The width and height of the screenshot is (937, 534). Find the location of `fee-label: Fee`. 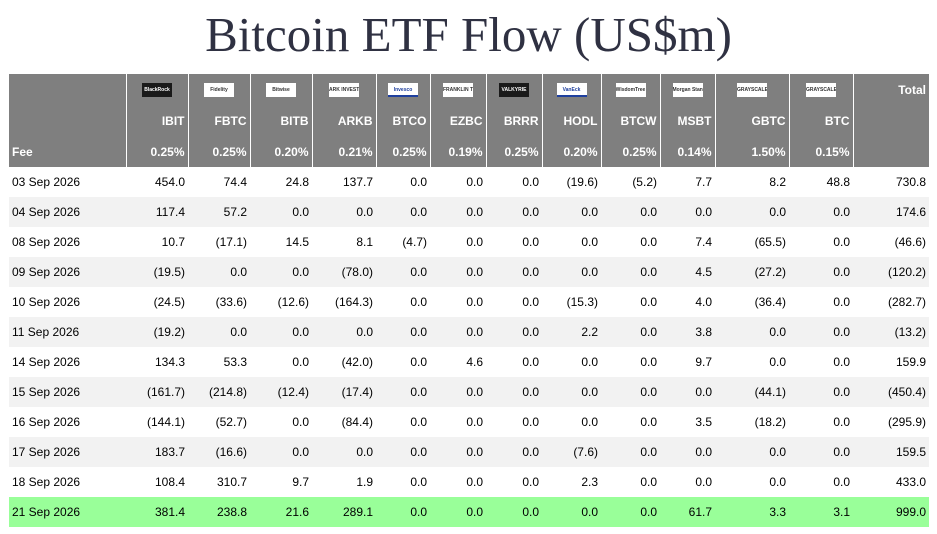

fee-label: Fee is located at coordinates (67, 151).